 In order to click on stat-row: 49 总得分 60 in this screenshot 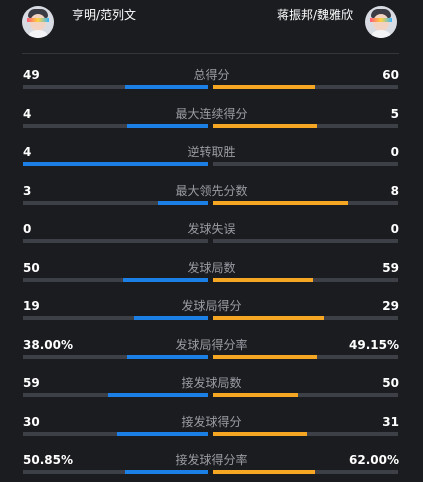, I will do `click(211, 87)`.